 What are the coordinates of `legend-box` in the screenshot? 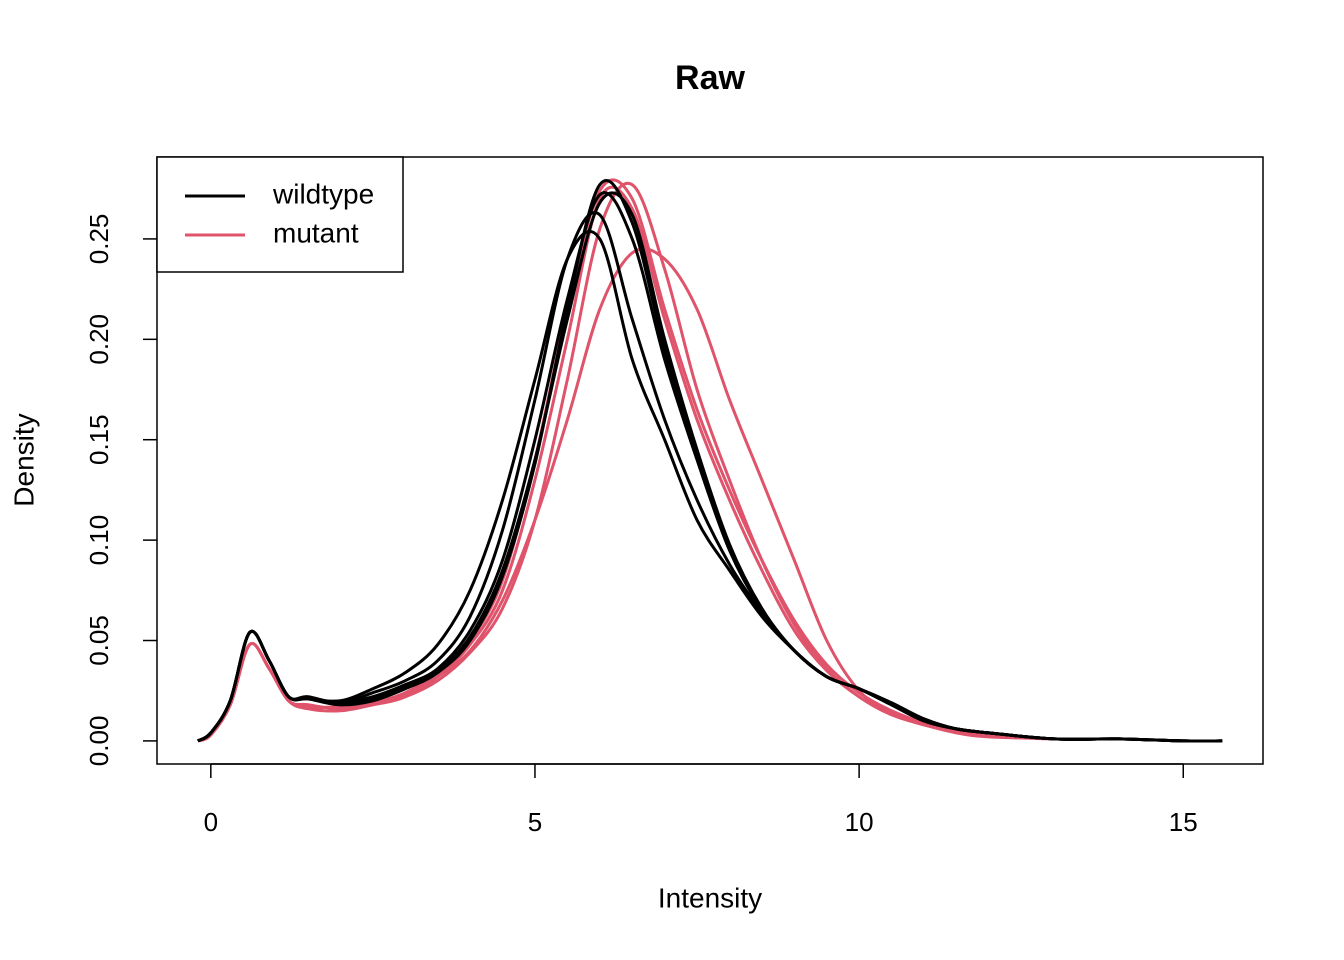 It's located at (280, 214).